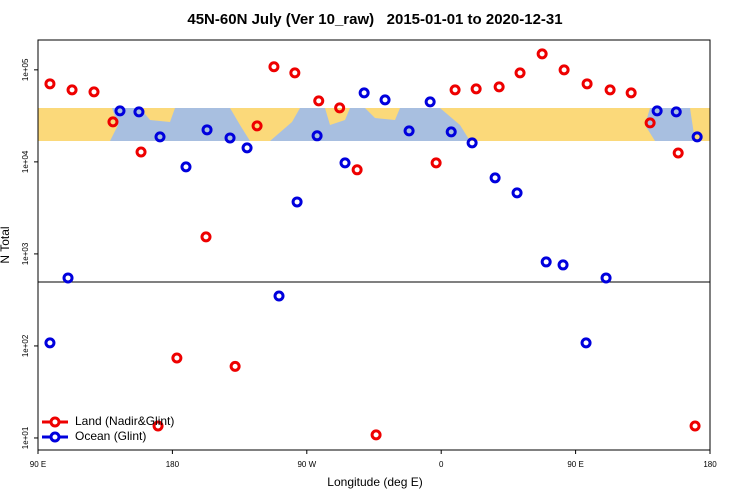 This screenshot has height=500, width=750. Describe the element at coordinates (6, 244) in the screenshot. I see `y-axis-label: N Total` at that location.